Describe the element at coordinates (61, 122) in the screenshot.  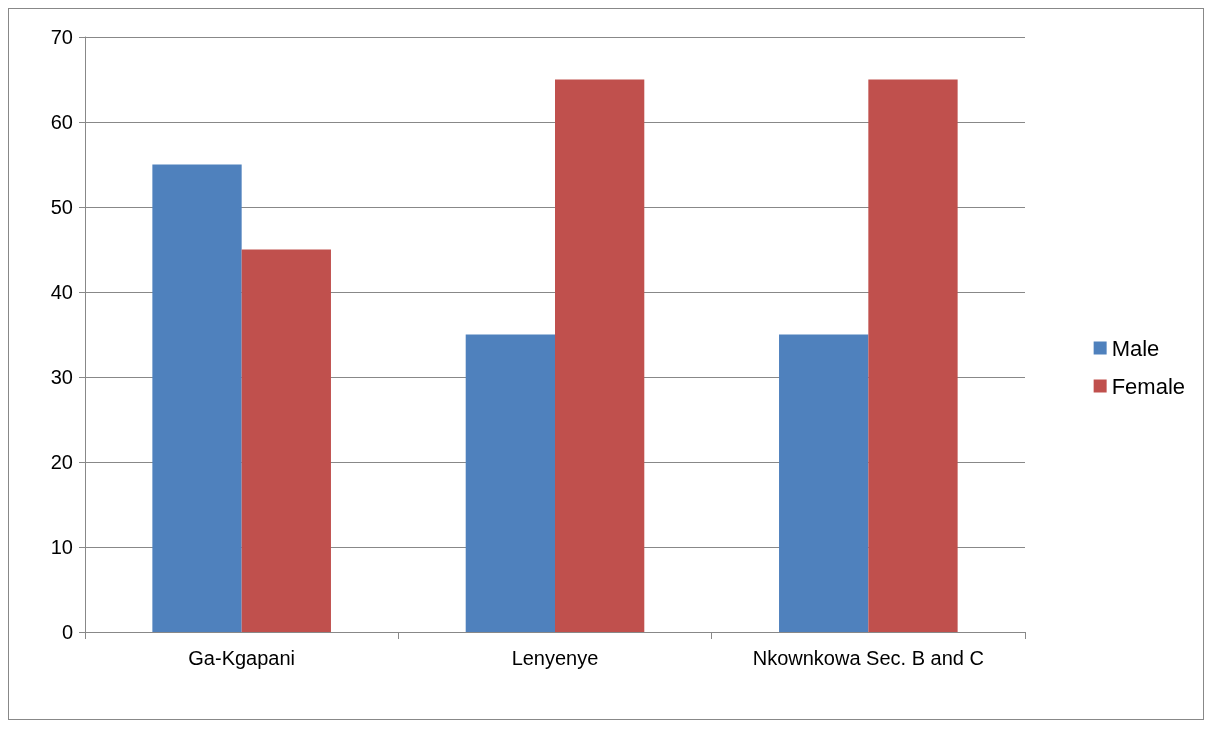
I see `y-tick-label: 60` at that location.